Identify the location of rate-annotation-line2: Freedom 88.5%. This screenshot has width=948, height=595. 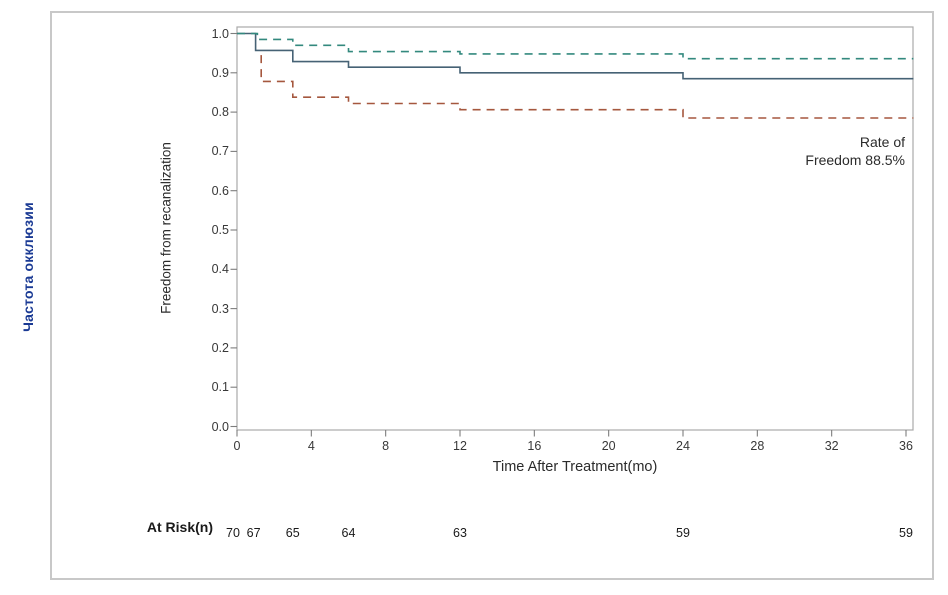
(855, 160).